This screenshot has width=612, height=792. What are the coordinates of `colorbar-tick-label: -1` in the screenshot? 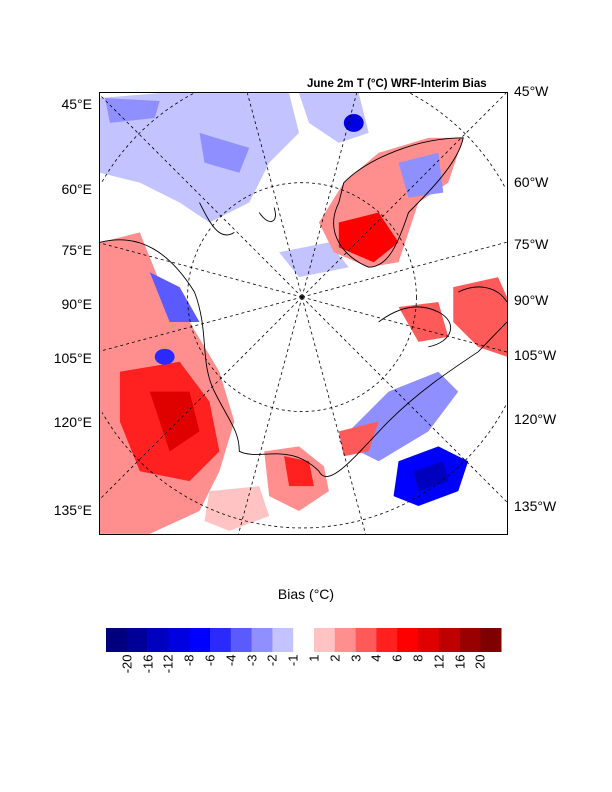 It's located at (293, 660).